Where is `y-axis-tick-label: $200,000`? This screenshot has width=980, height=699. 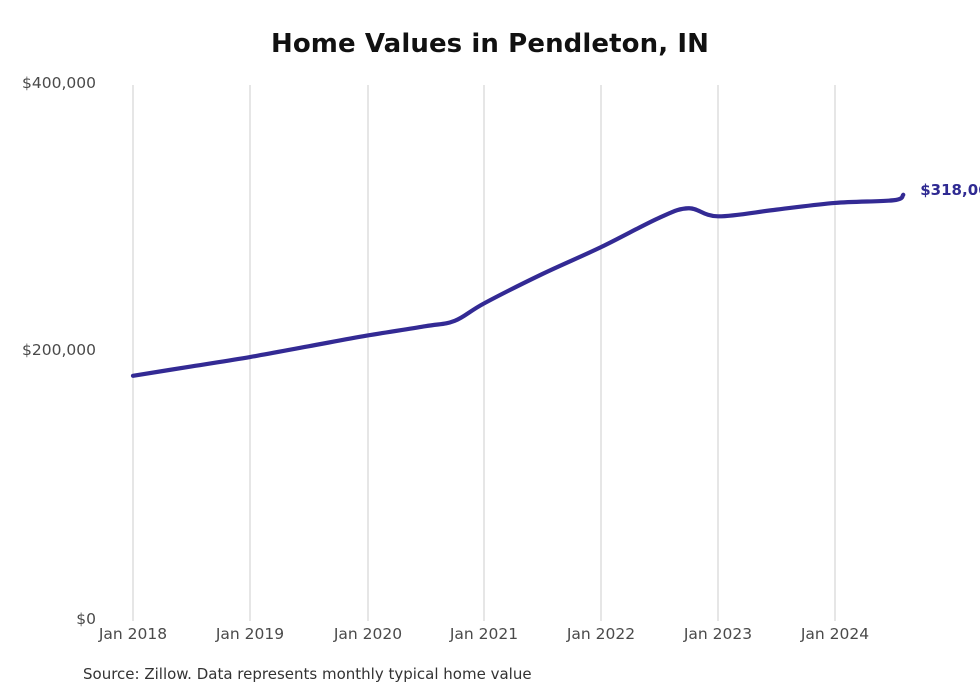 y-axis-tick-label: $200,000 is located at coordinates (59, 350).